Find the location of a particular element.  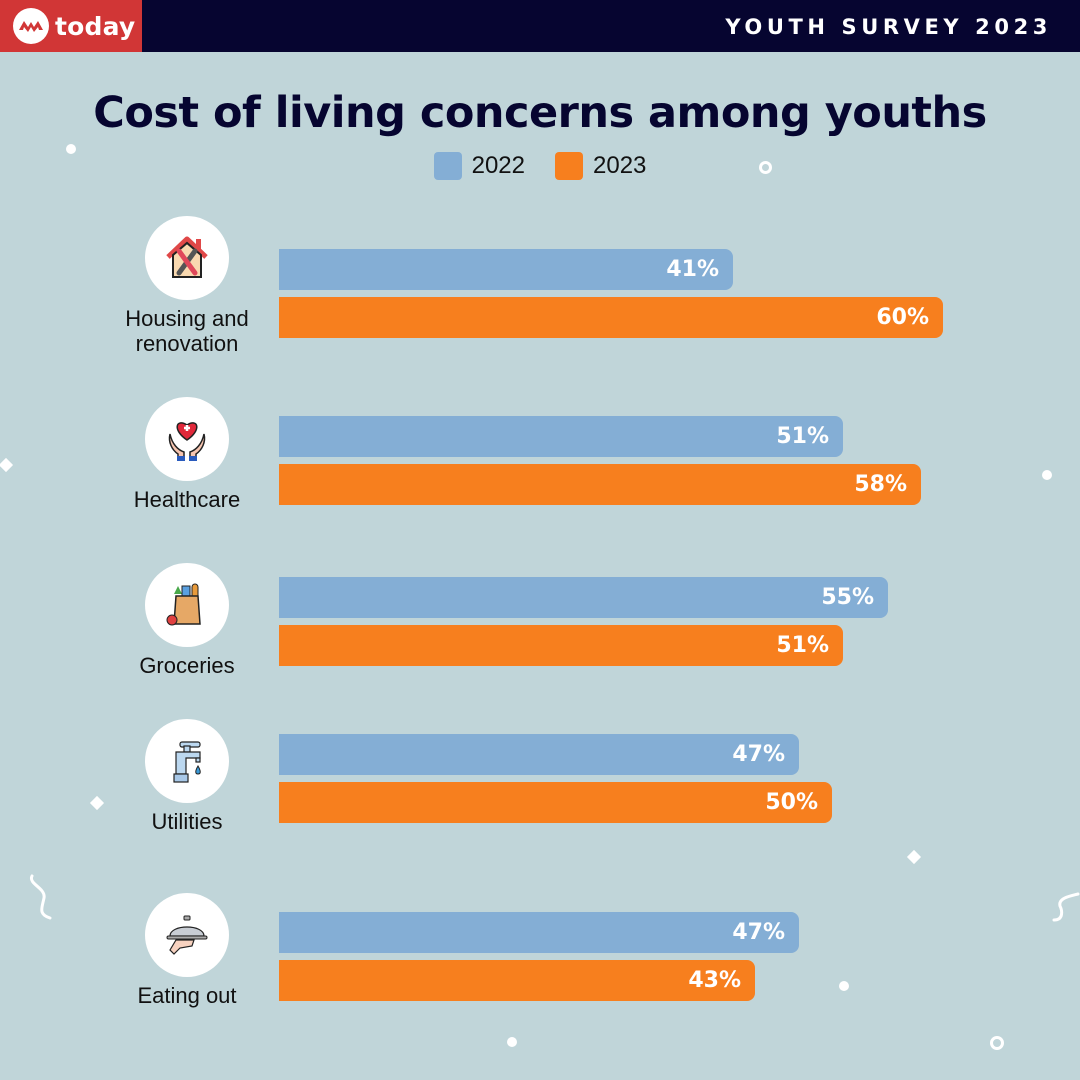

bar-value-label: 43% is located at coordinates (714, 980).